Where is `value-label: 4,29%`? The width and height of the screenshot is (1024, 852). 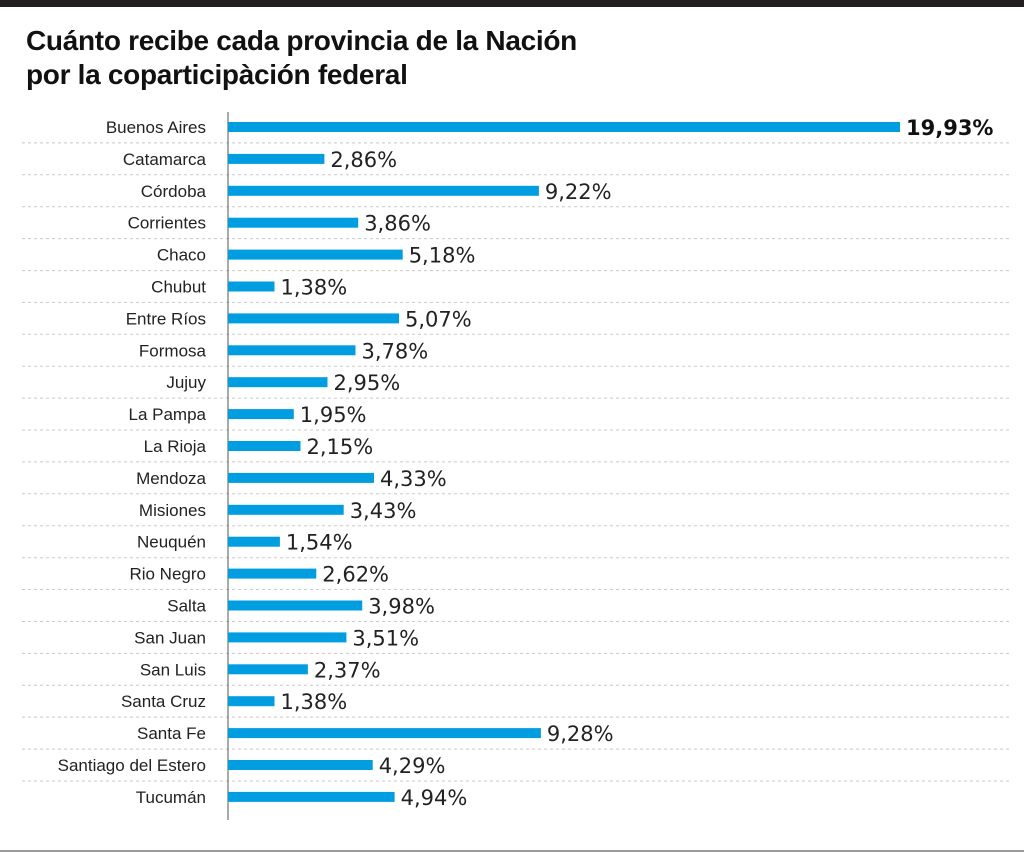 value-label: 4,29% is located at coordinates (412, 766).